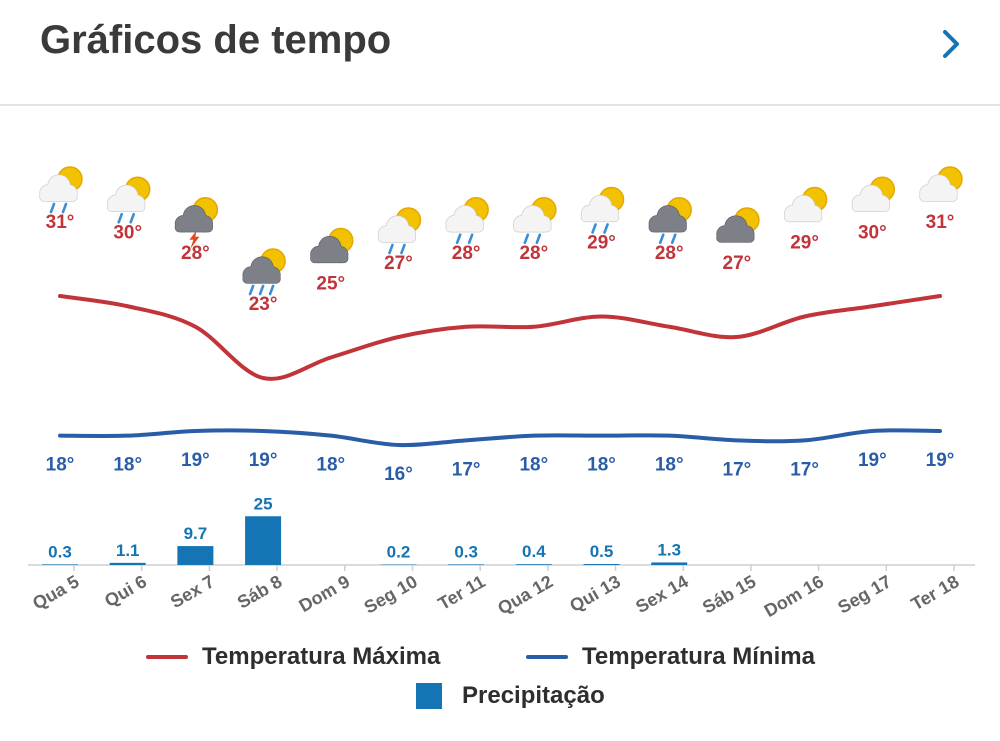 This screenshot has height=741, width=1000. Describe the element at coordinates (264, 272) in the screenshot. I see `sun-cloud-heavy-rain-icon` at that location.